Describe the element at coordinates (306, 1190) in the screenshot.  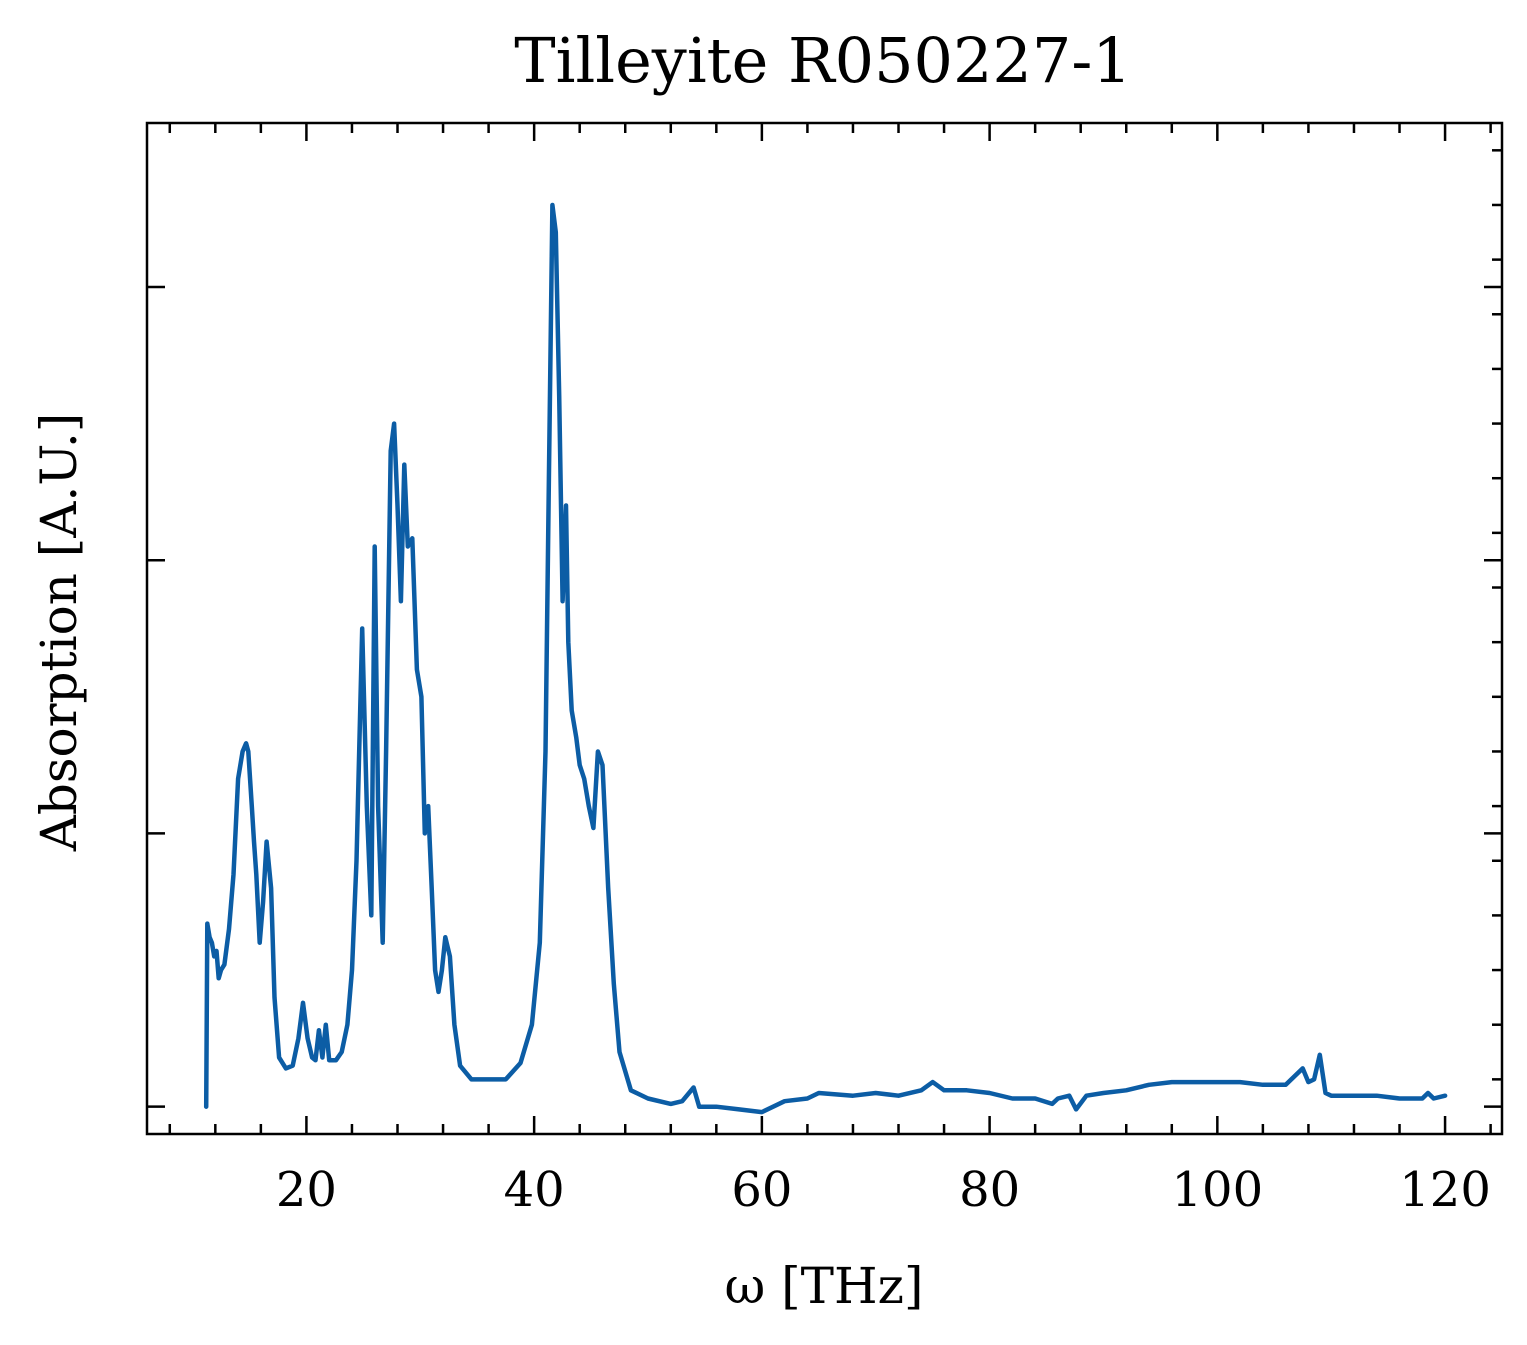
I see `x-tick-label: 20` at that location.